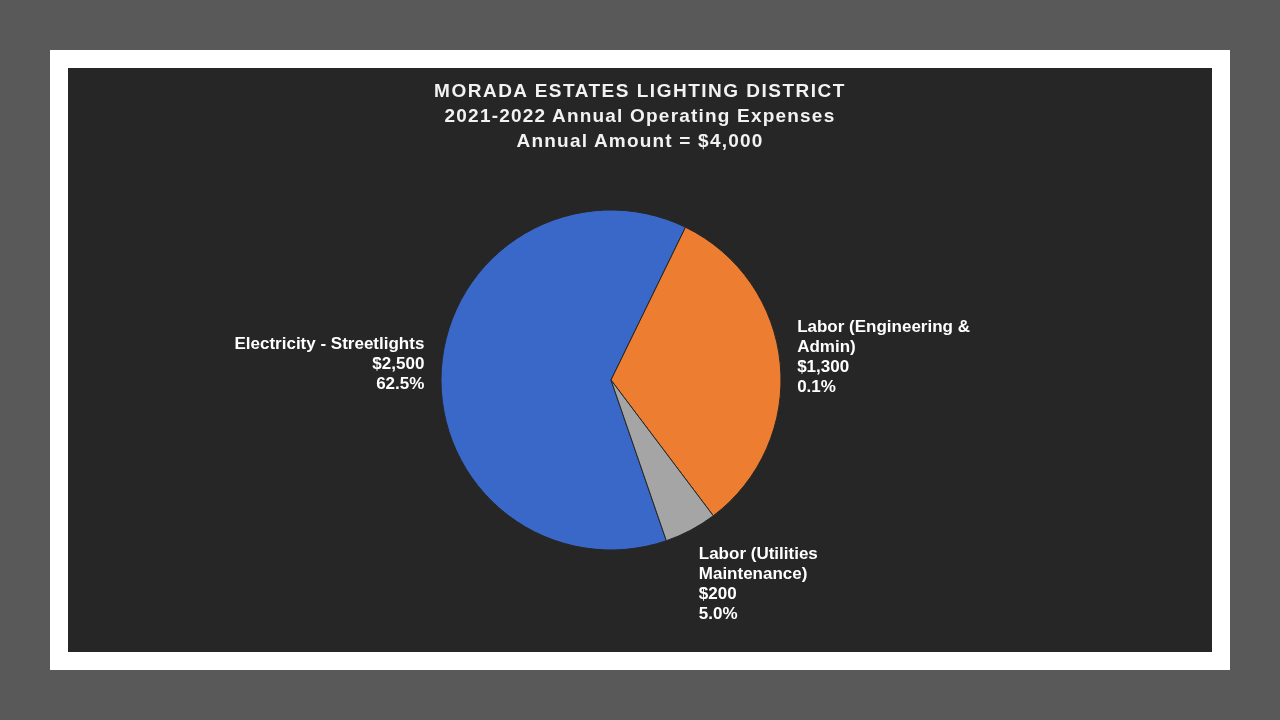  Describe the element at coordinates (718, 604) in the screenshot. I see `data-label: $200 5.0%` at that location.